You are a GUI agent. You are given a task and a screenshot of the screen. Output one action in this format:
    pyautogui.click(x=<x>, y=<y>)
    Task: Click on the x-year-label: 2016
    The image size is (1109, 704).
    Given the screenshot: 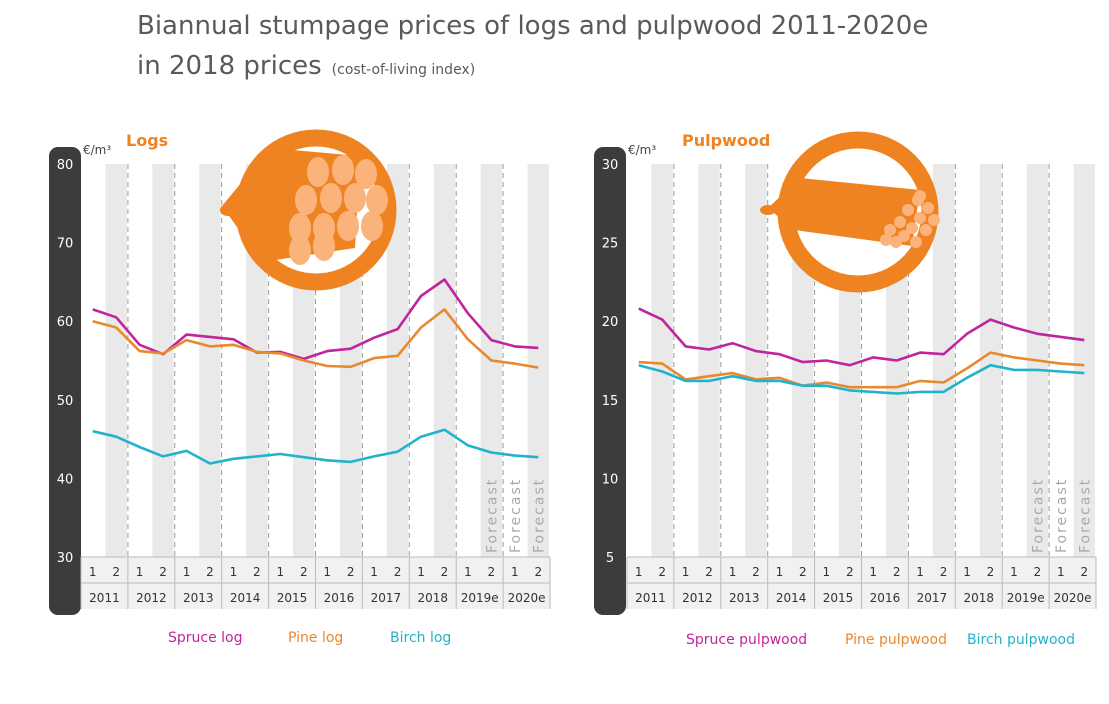 What is the action you would take?
    pyautogui.click(x=885, y=598)
    